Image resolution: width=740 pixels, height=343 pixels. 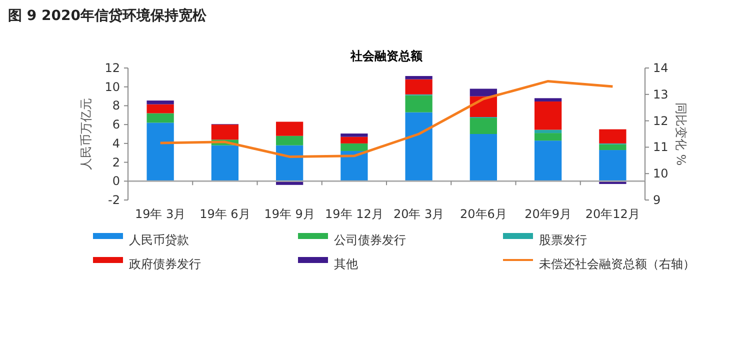 I want to click on legend-label: 其他, so click(x=346, y=264).